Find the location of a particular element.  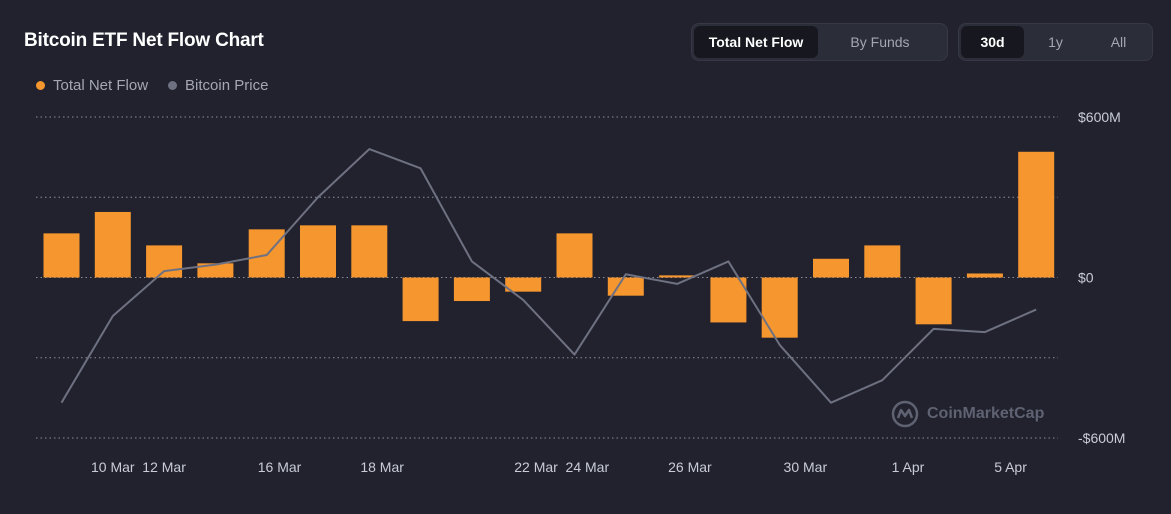

range-all-button: All is located at coordinates (1118, 42).